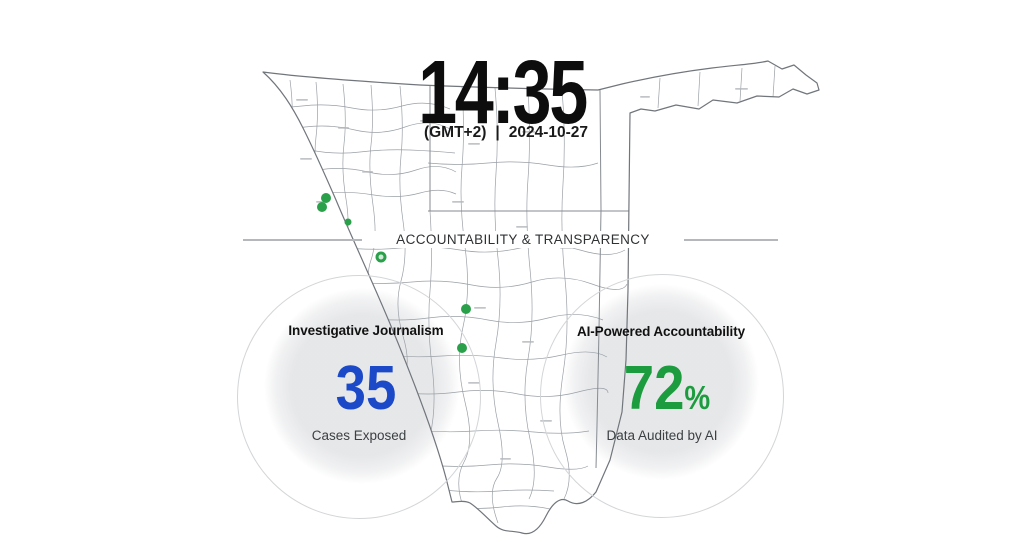 This screenshot has height=559, width=1024. I want to click on date-label: 2024-10-27, so click(548, 132).